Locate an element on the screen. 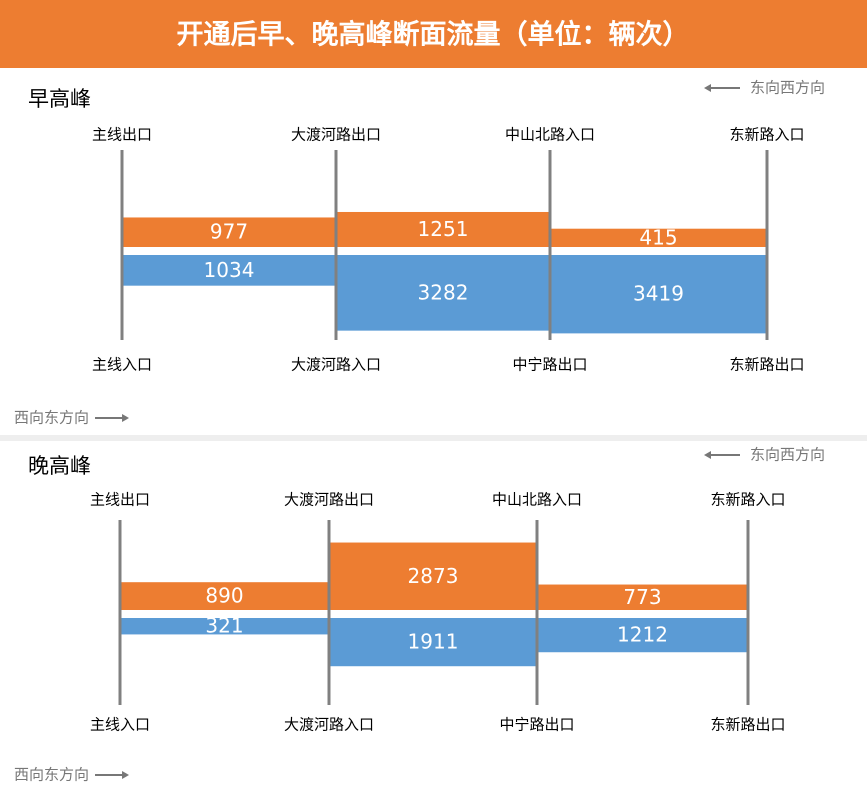  page-title: 开通后早、晚高峰断面流量（单位：辆次） is located at coordinates (433, 35).